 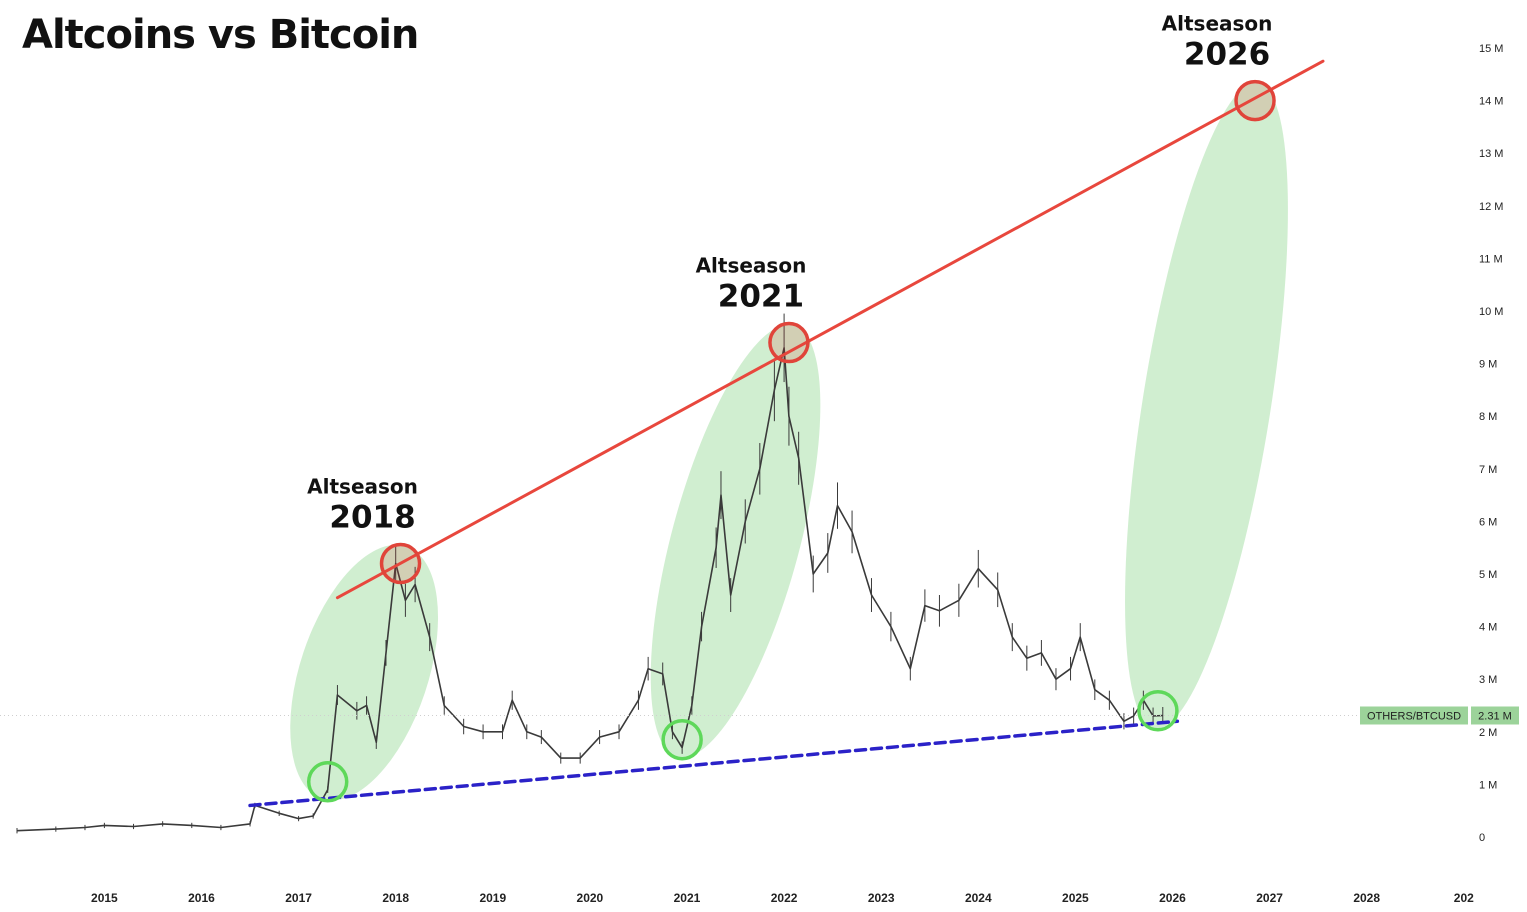 What do you see at coordinates (1488, 522) in the screenshot?
I see `y-tick-label: 6 M` at bounding box center [1488, 522].